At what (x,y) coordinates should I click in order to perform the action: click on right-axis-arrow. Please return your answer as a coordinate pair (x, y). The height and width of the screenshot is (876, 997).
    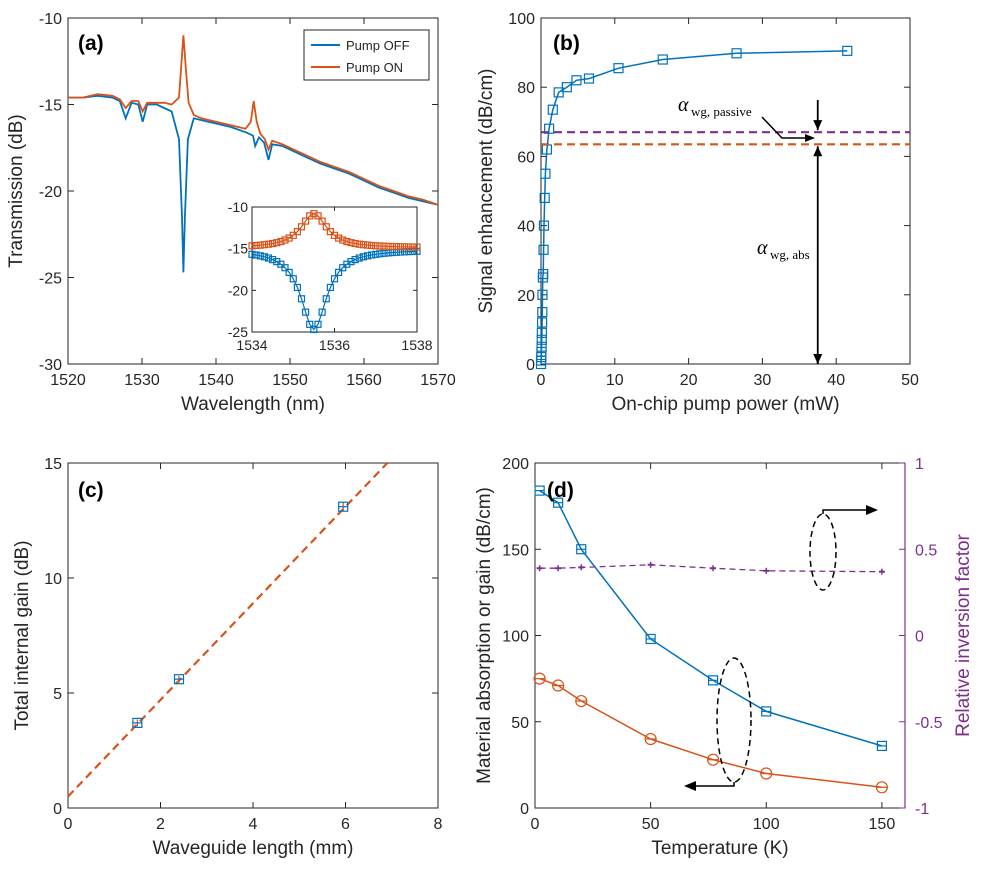
    Looking at the image, I should click on (845, 511).